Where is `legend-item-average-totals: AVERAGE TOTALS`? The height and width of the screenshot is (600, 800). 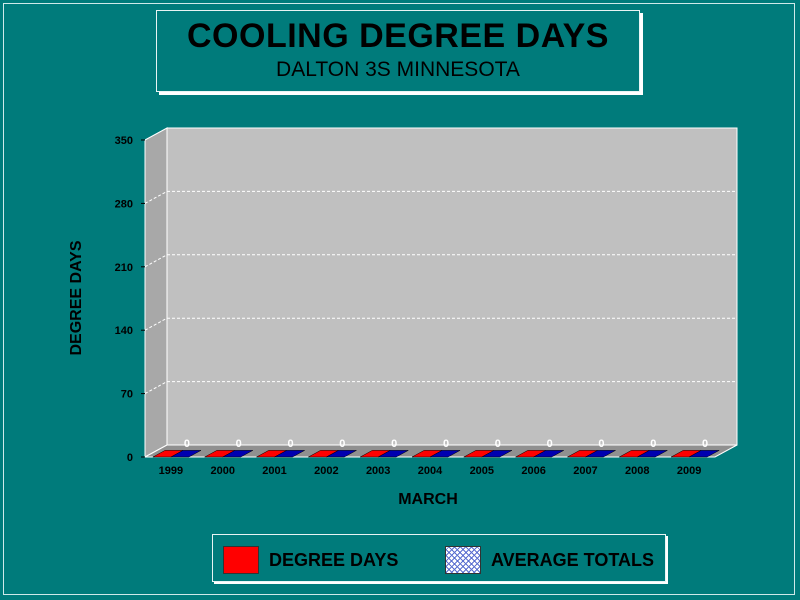 legend-item-average-totals: AVERAGE TOTALS is located at coordinates (549, 560).